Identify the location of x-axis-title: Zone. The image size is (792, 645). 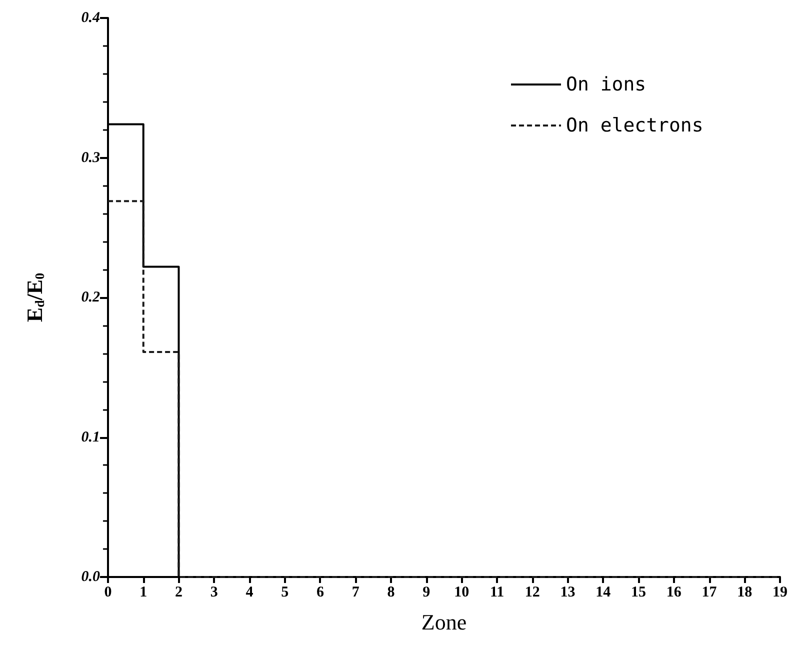
(444, 622).